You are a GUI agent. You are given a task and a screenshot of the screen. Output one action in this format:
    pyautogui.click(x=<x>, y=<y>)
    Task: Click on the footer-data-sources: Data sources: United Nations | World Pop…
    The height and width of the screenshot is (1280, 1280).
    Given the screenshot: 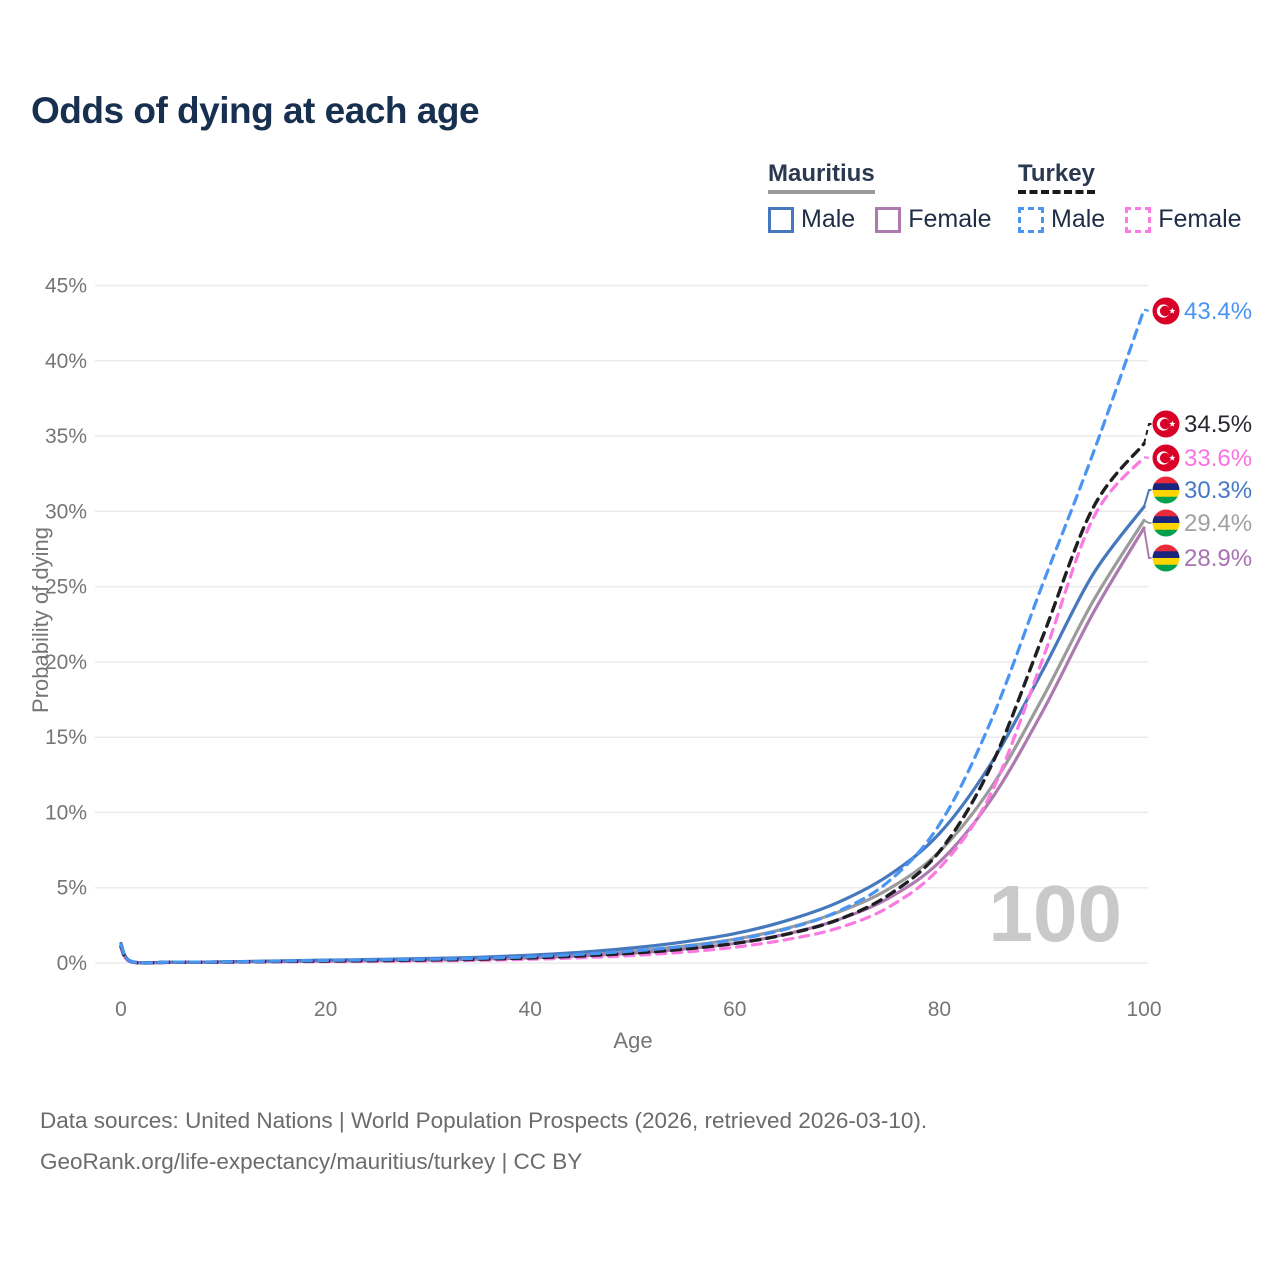 What is the action you would take?
    pyautogui.click(x=484, y=1120)
    